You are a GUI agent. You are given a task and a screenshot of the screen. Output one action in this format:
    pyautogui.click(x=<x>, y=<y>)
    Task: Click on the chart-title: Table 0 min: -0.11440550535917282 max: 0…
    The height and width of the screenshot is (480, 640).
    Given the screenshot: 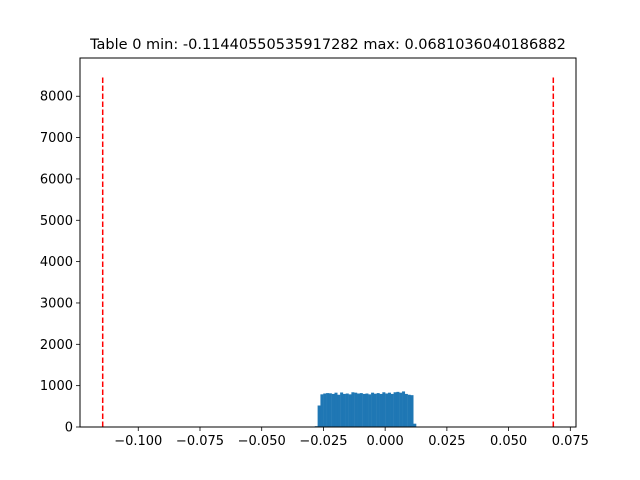 What is the action you would take?
    pyautogui.click(x=327, y=45)
    